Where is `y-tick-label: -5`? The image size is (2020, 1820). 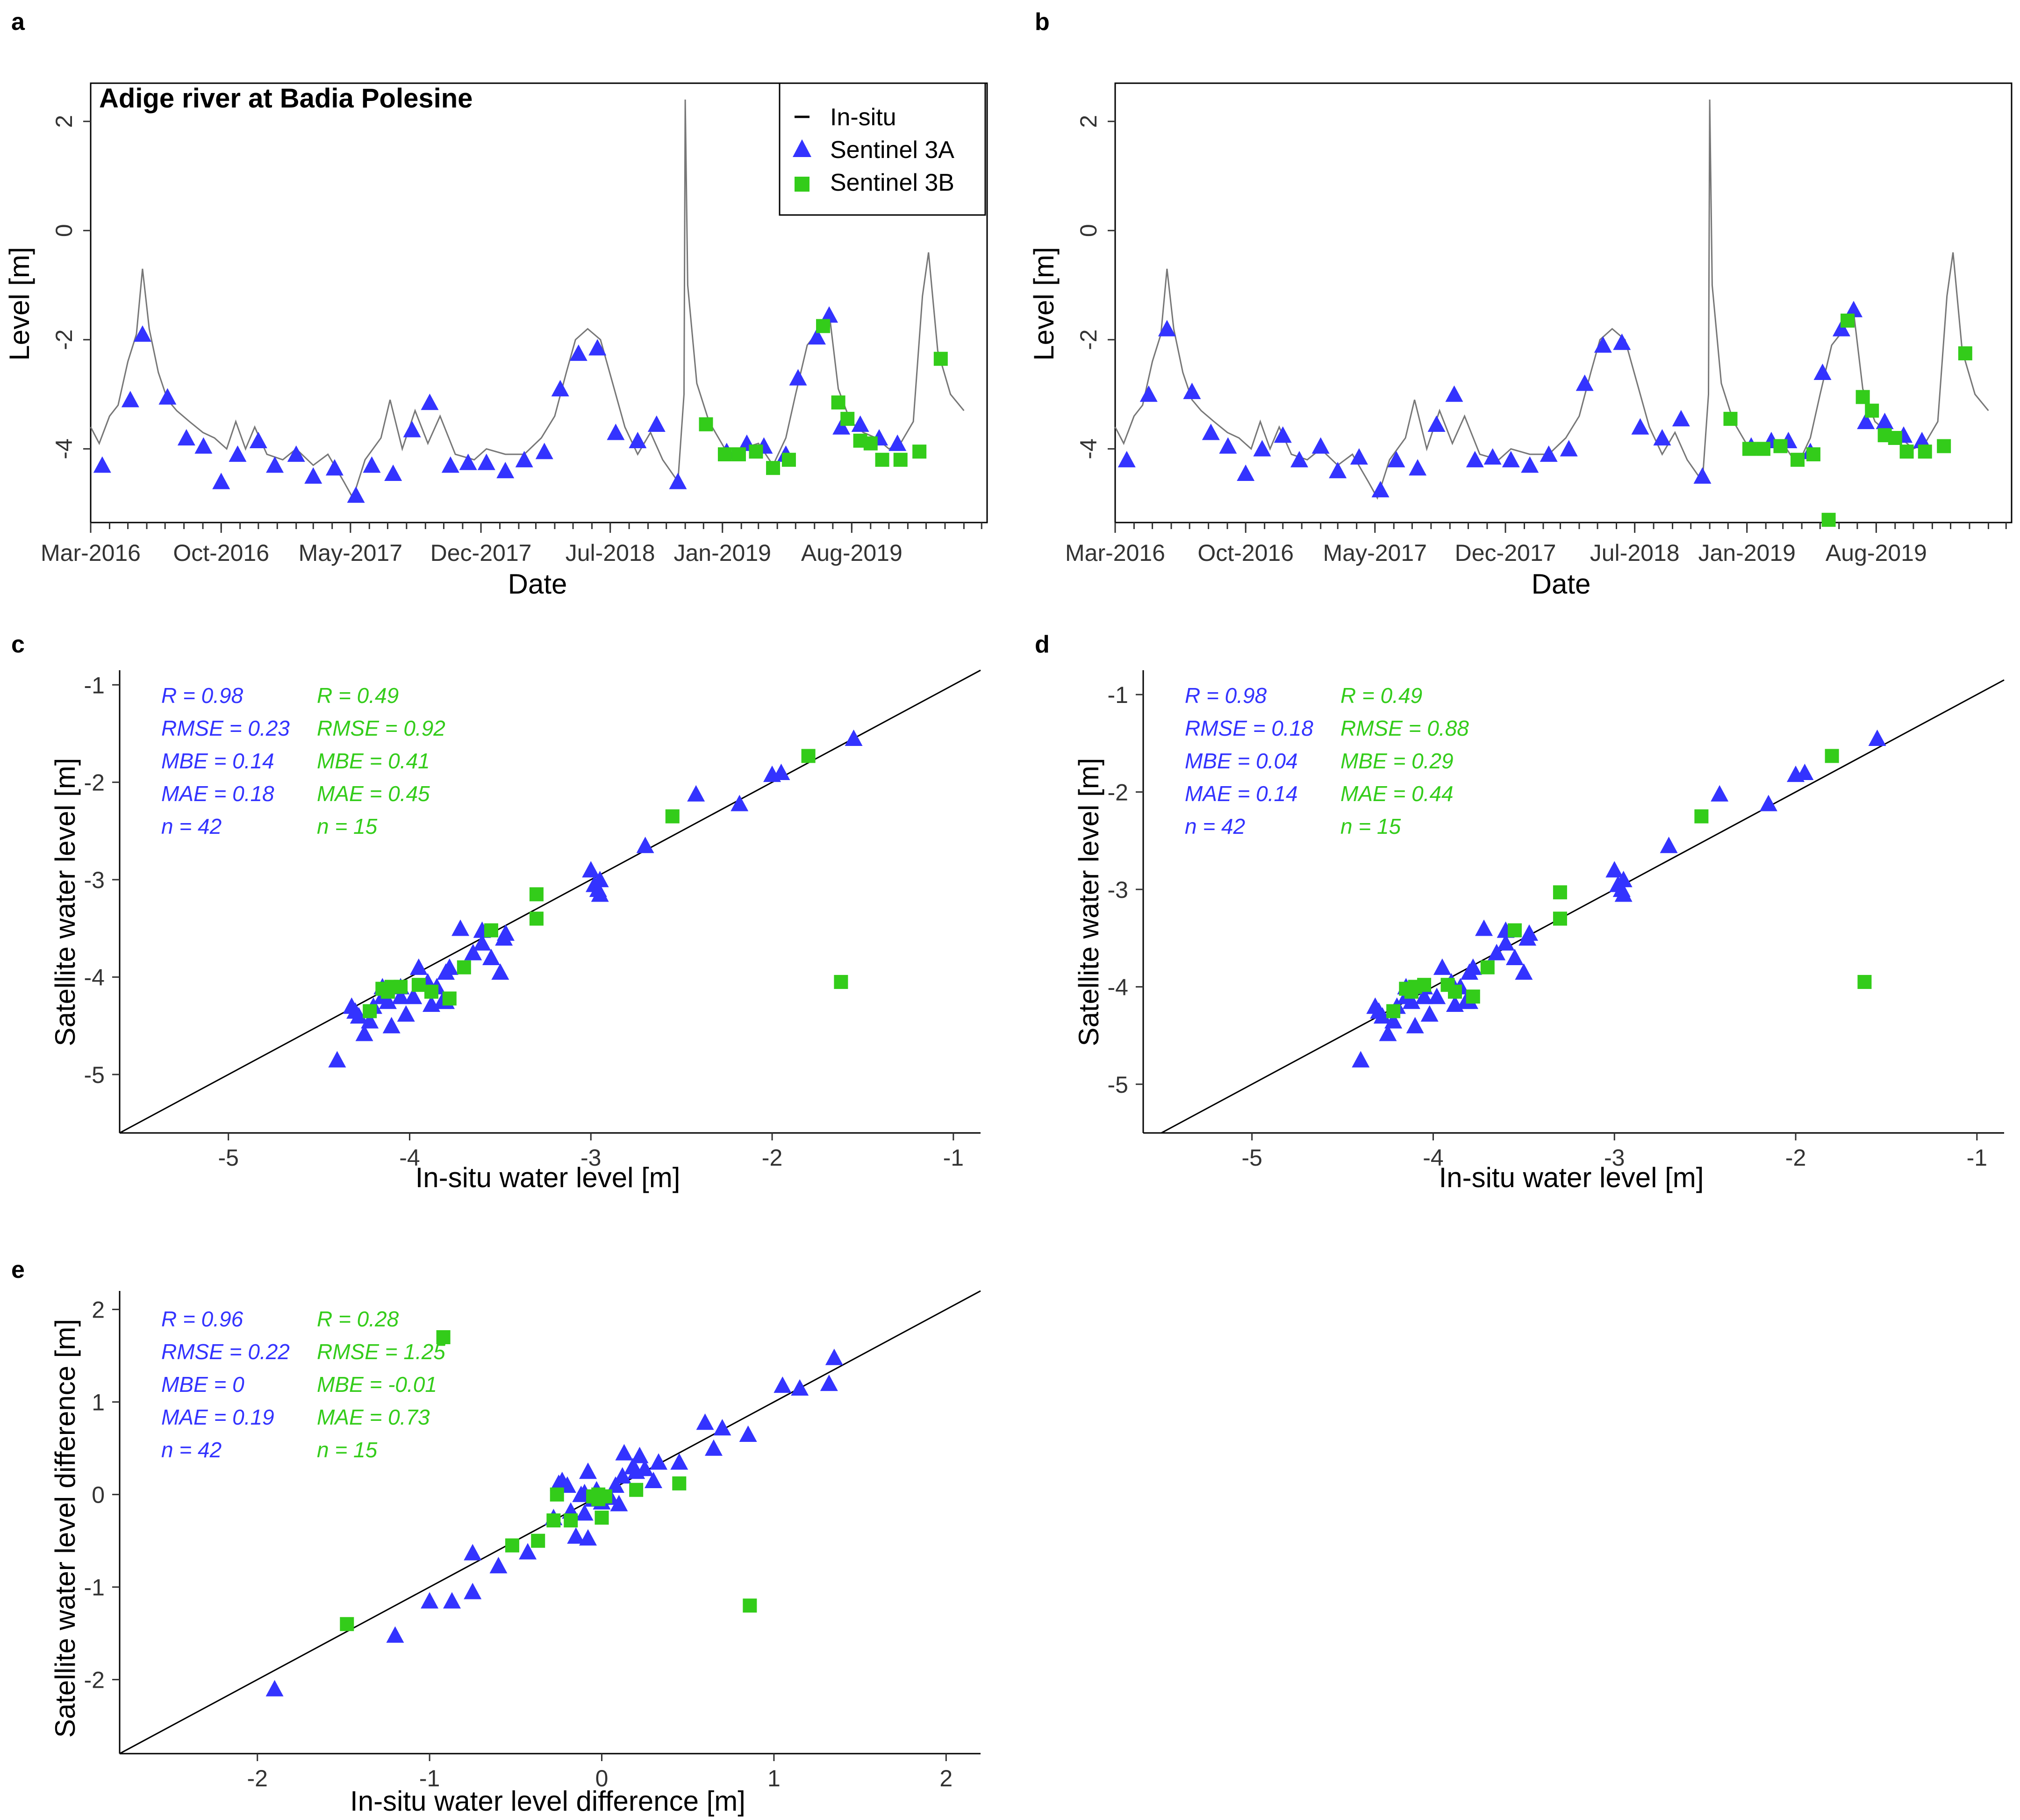 y-tick-label: -5 is located at coordinates (1118, 1085).